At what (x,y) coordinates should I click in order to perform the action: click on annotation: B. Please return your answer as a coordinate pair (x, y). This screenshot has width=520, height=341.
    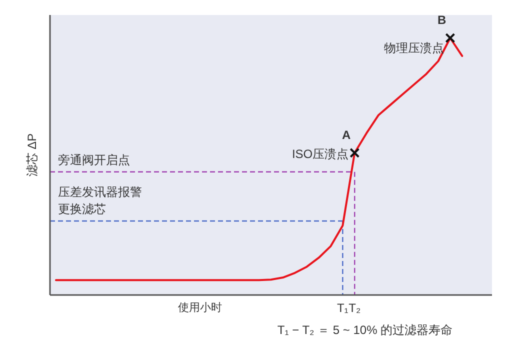
    Looking at the image, I should click on (442, 20).